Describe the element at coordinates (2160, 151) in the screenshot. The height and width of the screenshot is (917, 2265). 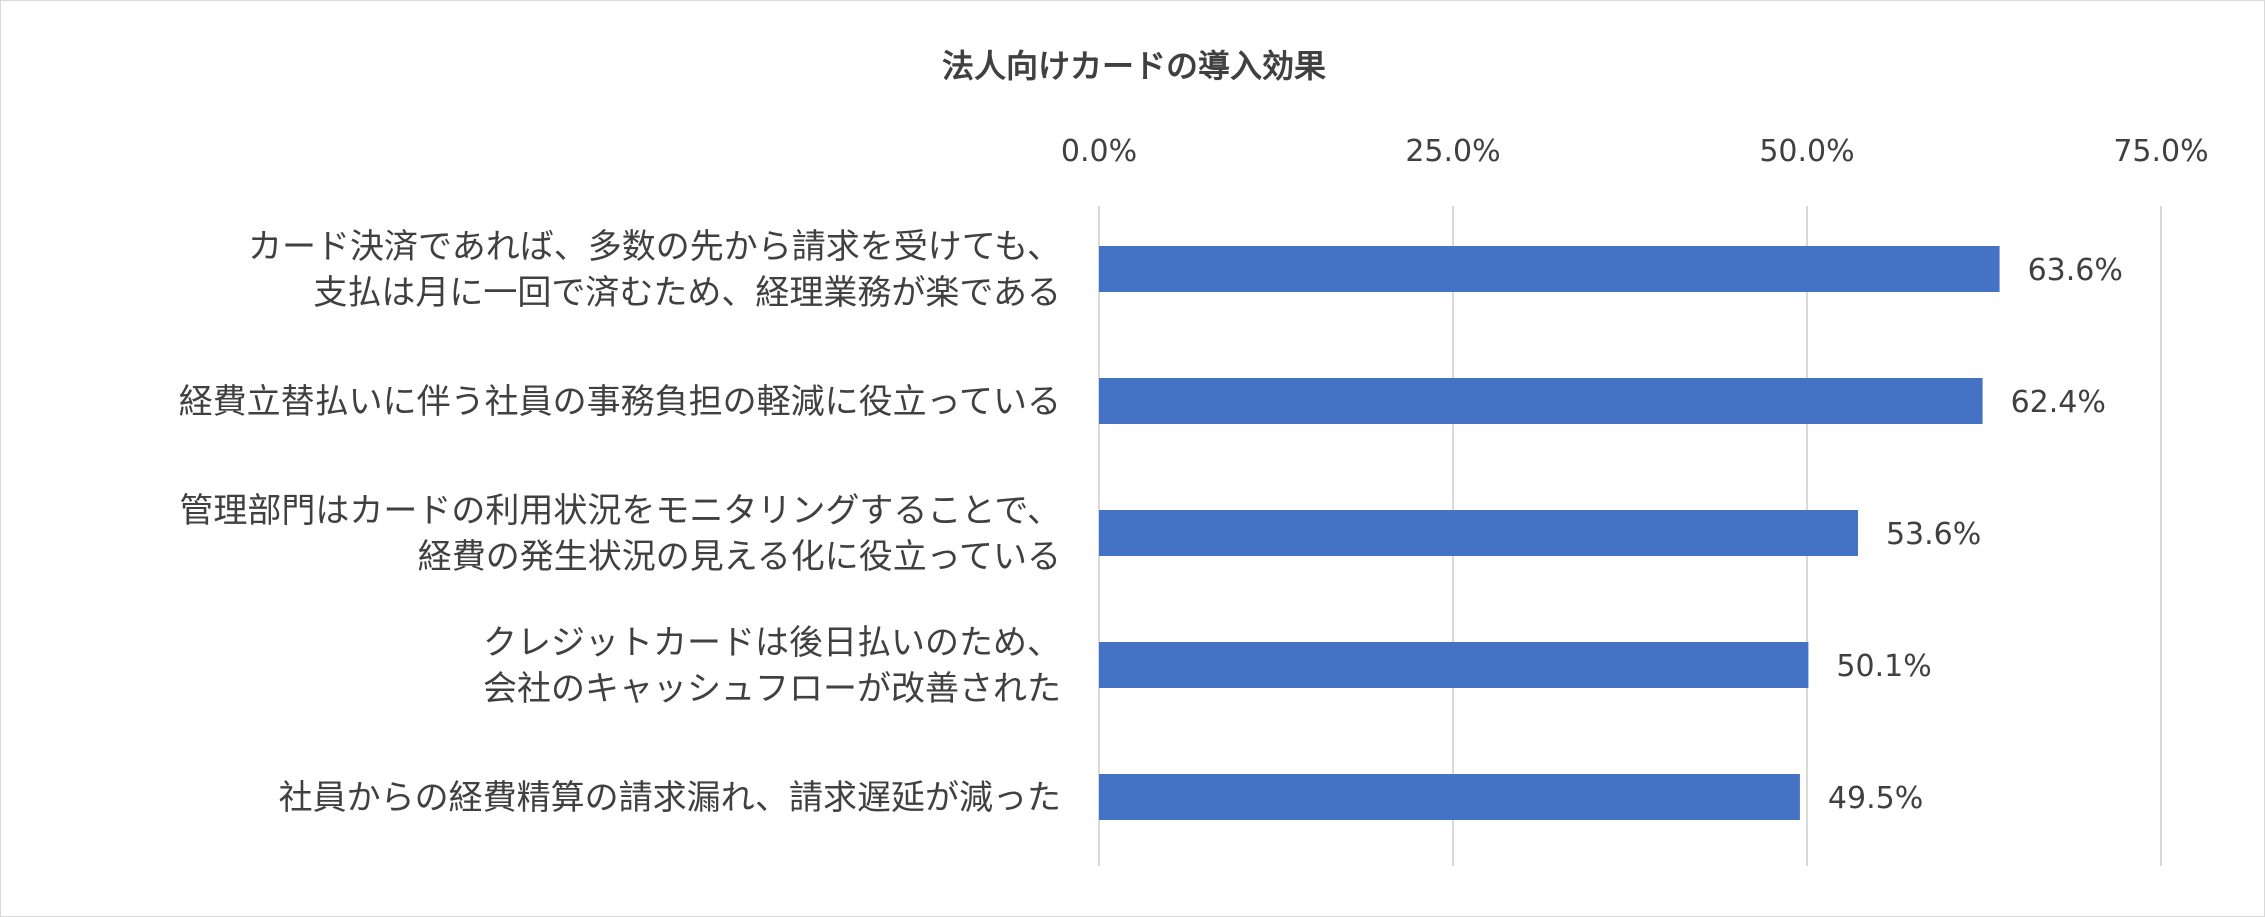
I see `x-tick-label: 75.0%` at that location.